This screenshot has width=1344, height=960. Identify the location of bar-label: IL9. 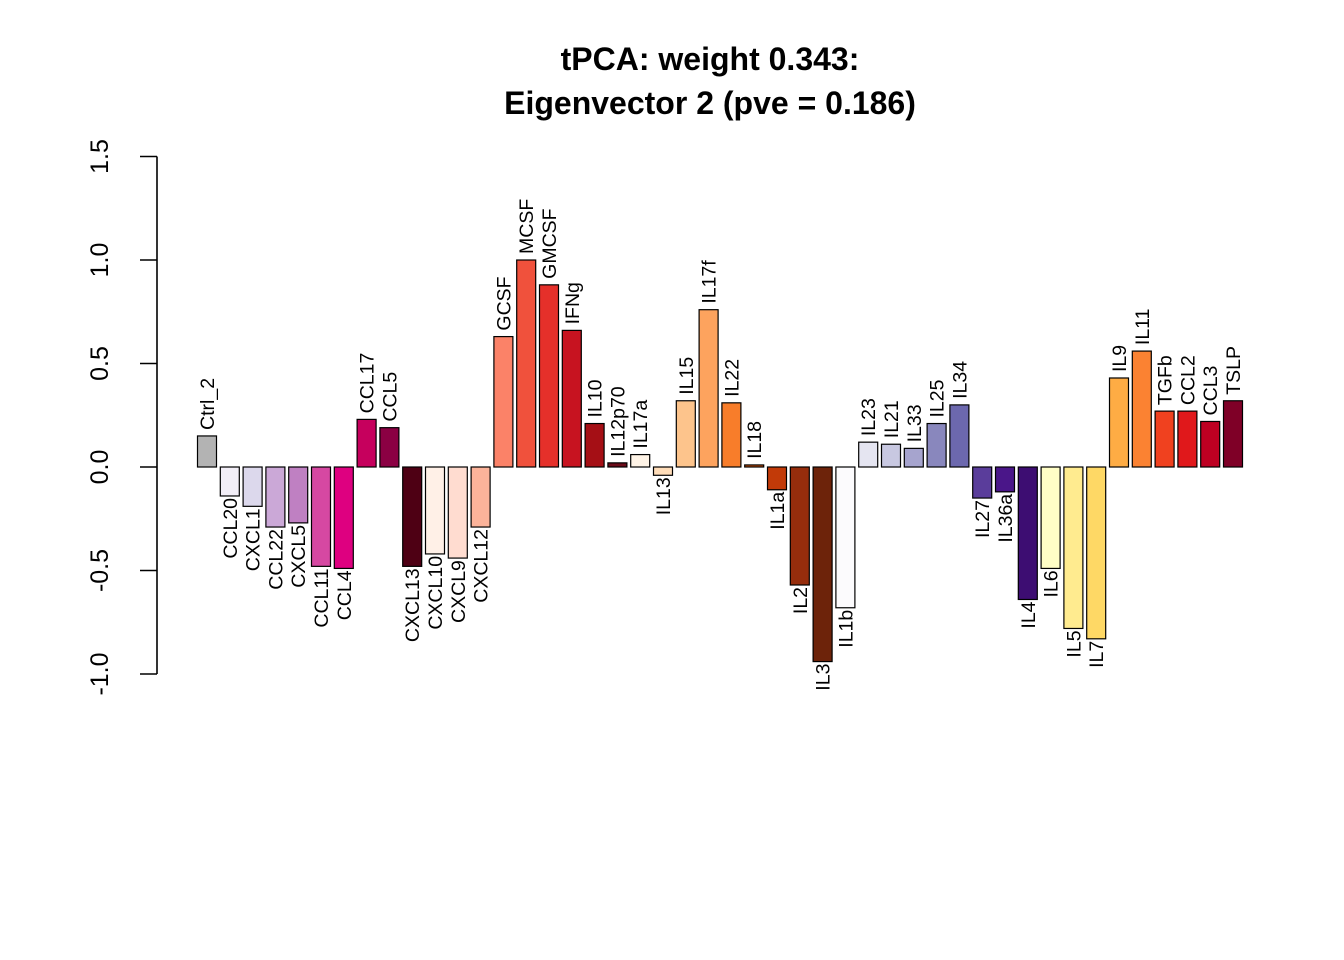
(1120, 358).